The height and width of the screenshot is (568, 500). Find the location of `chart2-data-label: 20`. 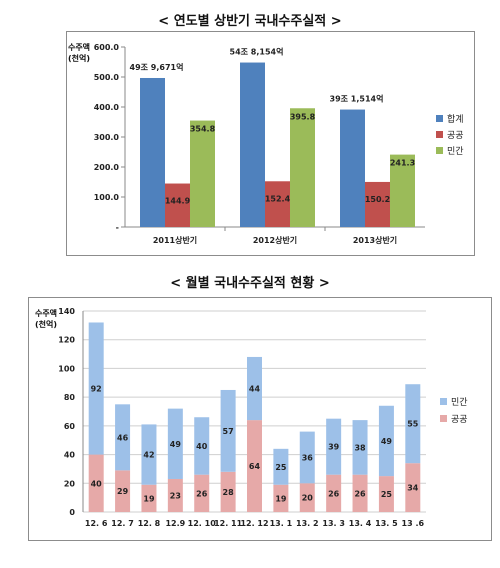

chart2-data-label: 20 is located at coordinates (308, 498).